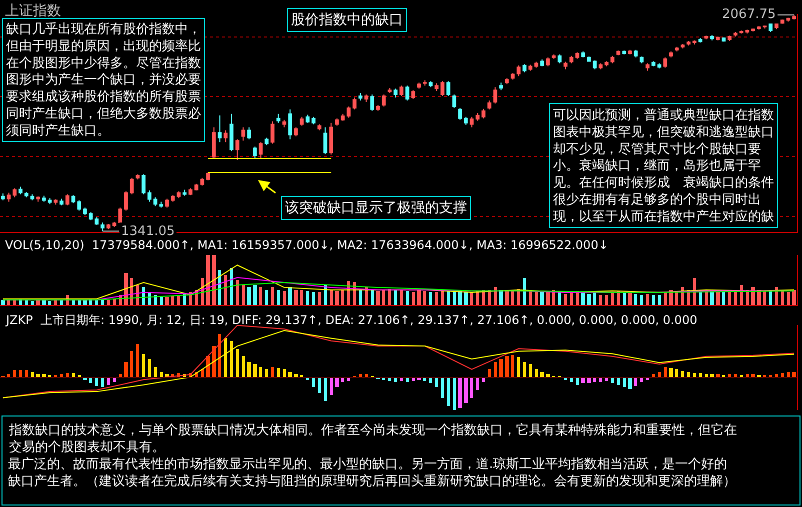  Describe the element at coordinates (749, 14) in the screenshot. I see `annotation: 2067.75` at that location.